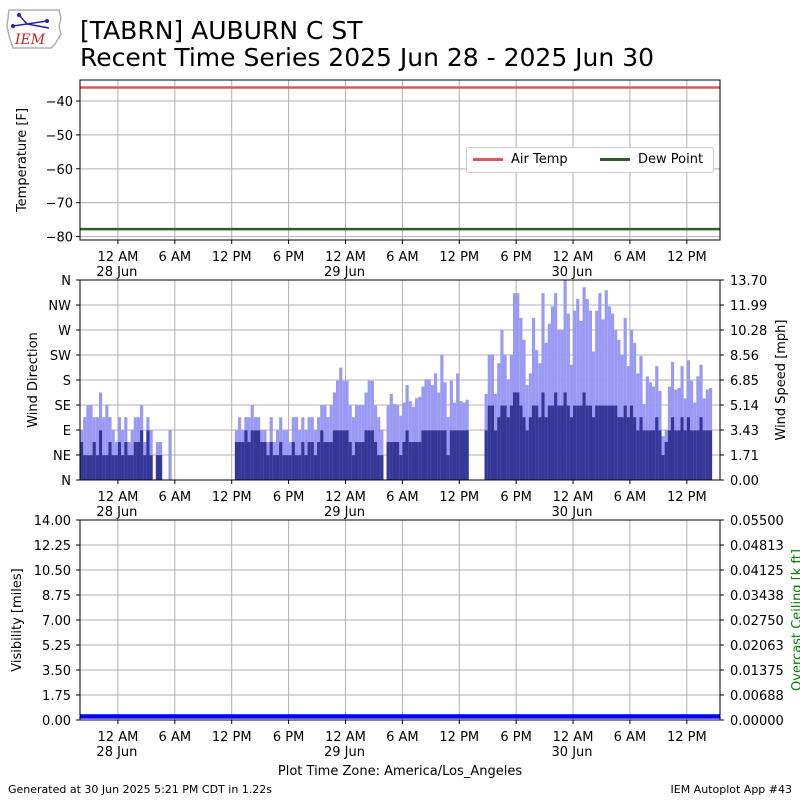  What do you see at coordinates (221, 30) in the screenshot?
I see `chart-title: [TABRN] AUBURN C ST` at bounding box center [221, 30].